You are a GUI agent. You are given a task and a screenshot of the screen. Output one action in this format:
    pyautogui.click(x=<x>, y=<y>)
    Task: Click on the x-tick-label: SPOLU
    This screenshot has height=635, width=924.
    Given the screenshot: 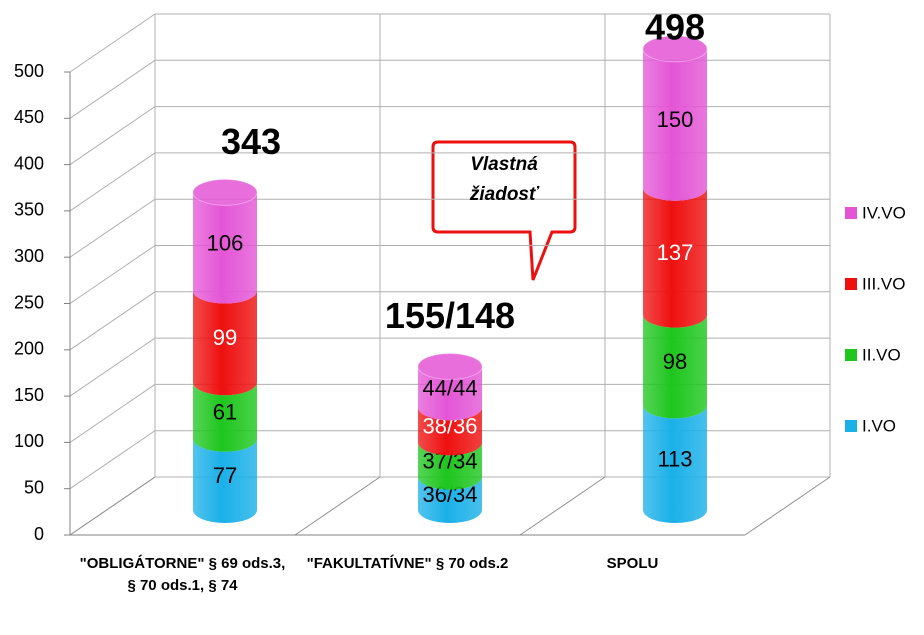 What is the action you would take?
    pyautogui.click(x=632, y=563)
    